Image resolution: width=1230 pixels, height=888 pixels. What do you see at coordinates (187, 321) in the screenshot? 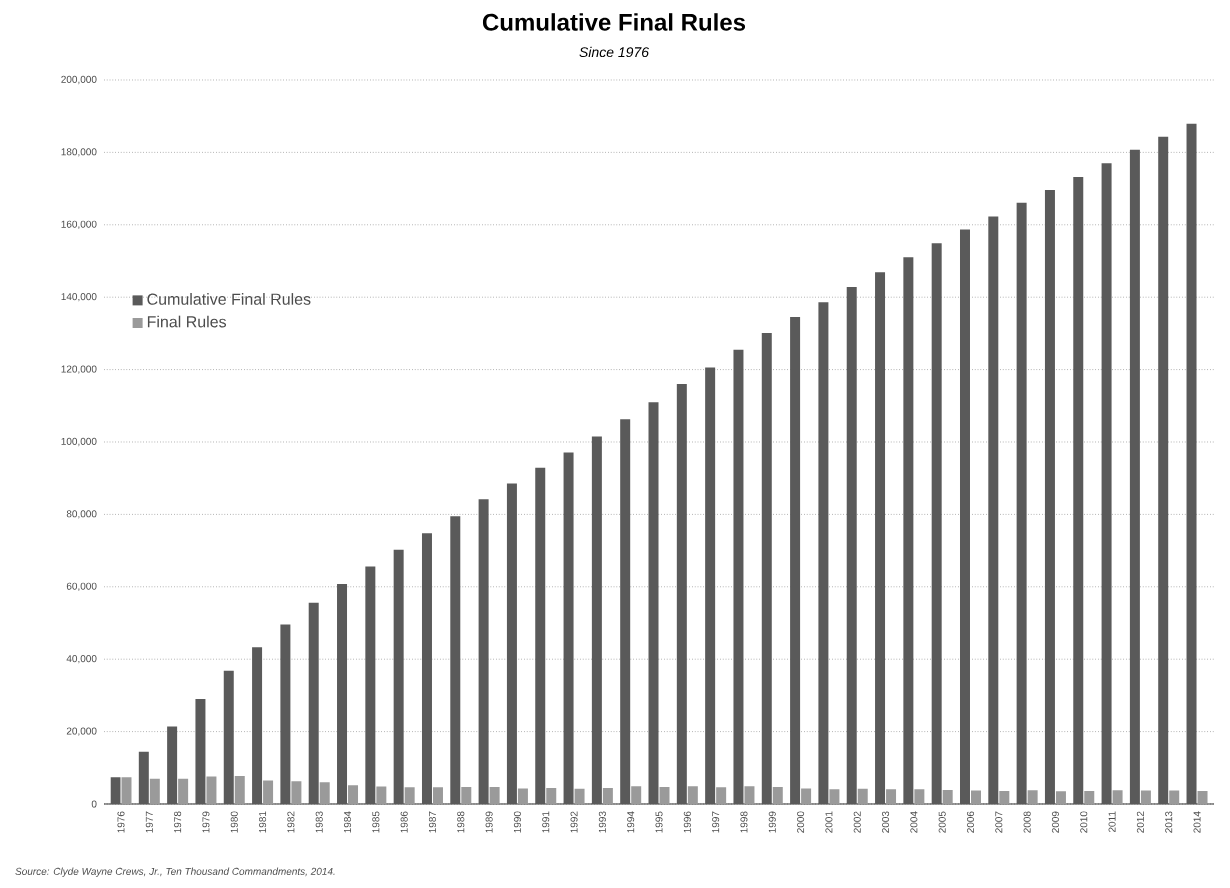
I see `legend-label: Final Rules` at bounding box center [187, 321].